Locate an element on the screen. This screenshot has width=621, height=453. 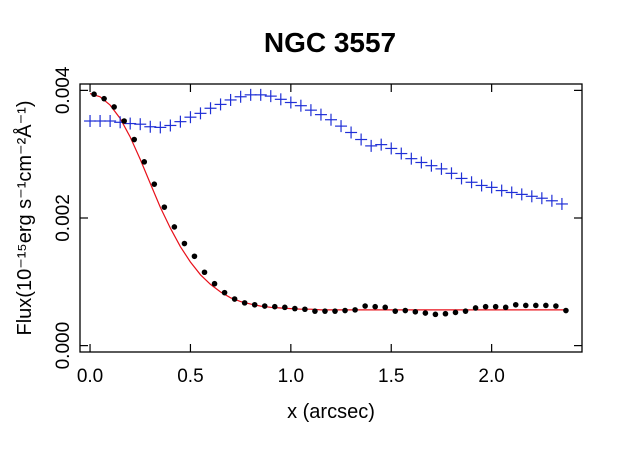
y-tick-label: 0.000 is located at coordinates (63, 346).